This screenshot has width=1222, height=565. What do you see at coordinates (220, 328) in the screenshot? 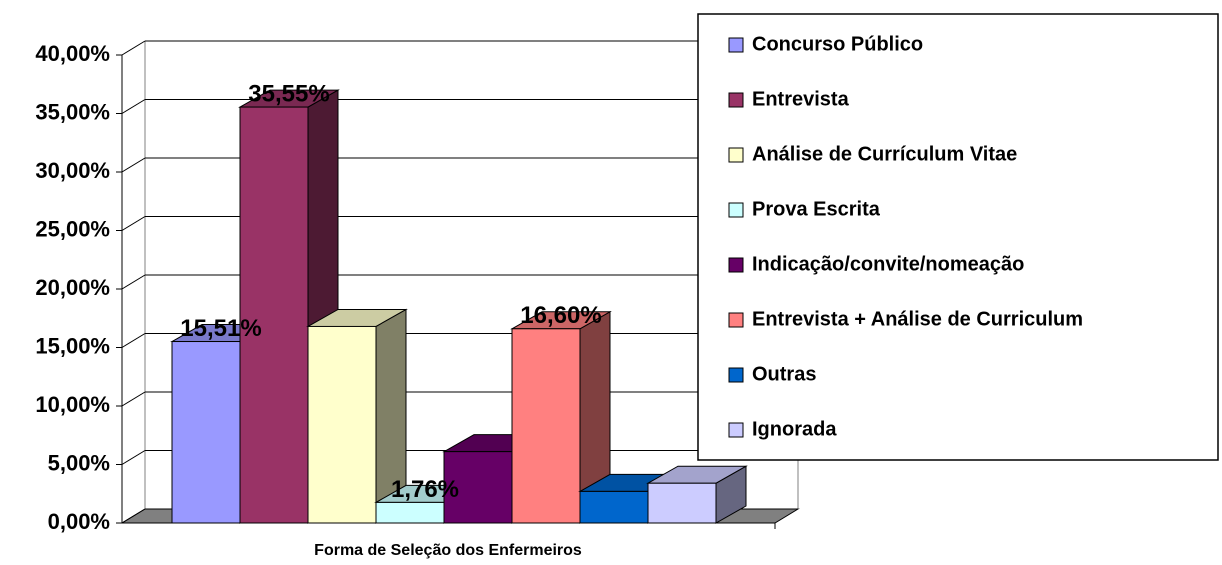
I see `data-label: 15,51%` at bounding box center [220, 328].